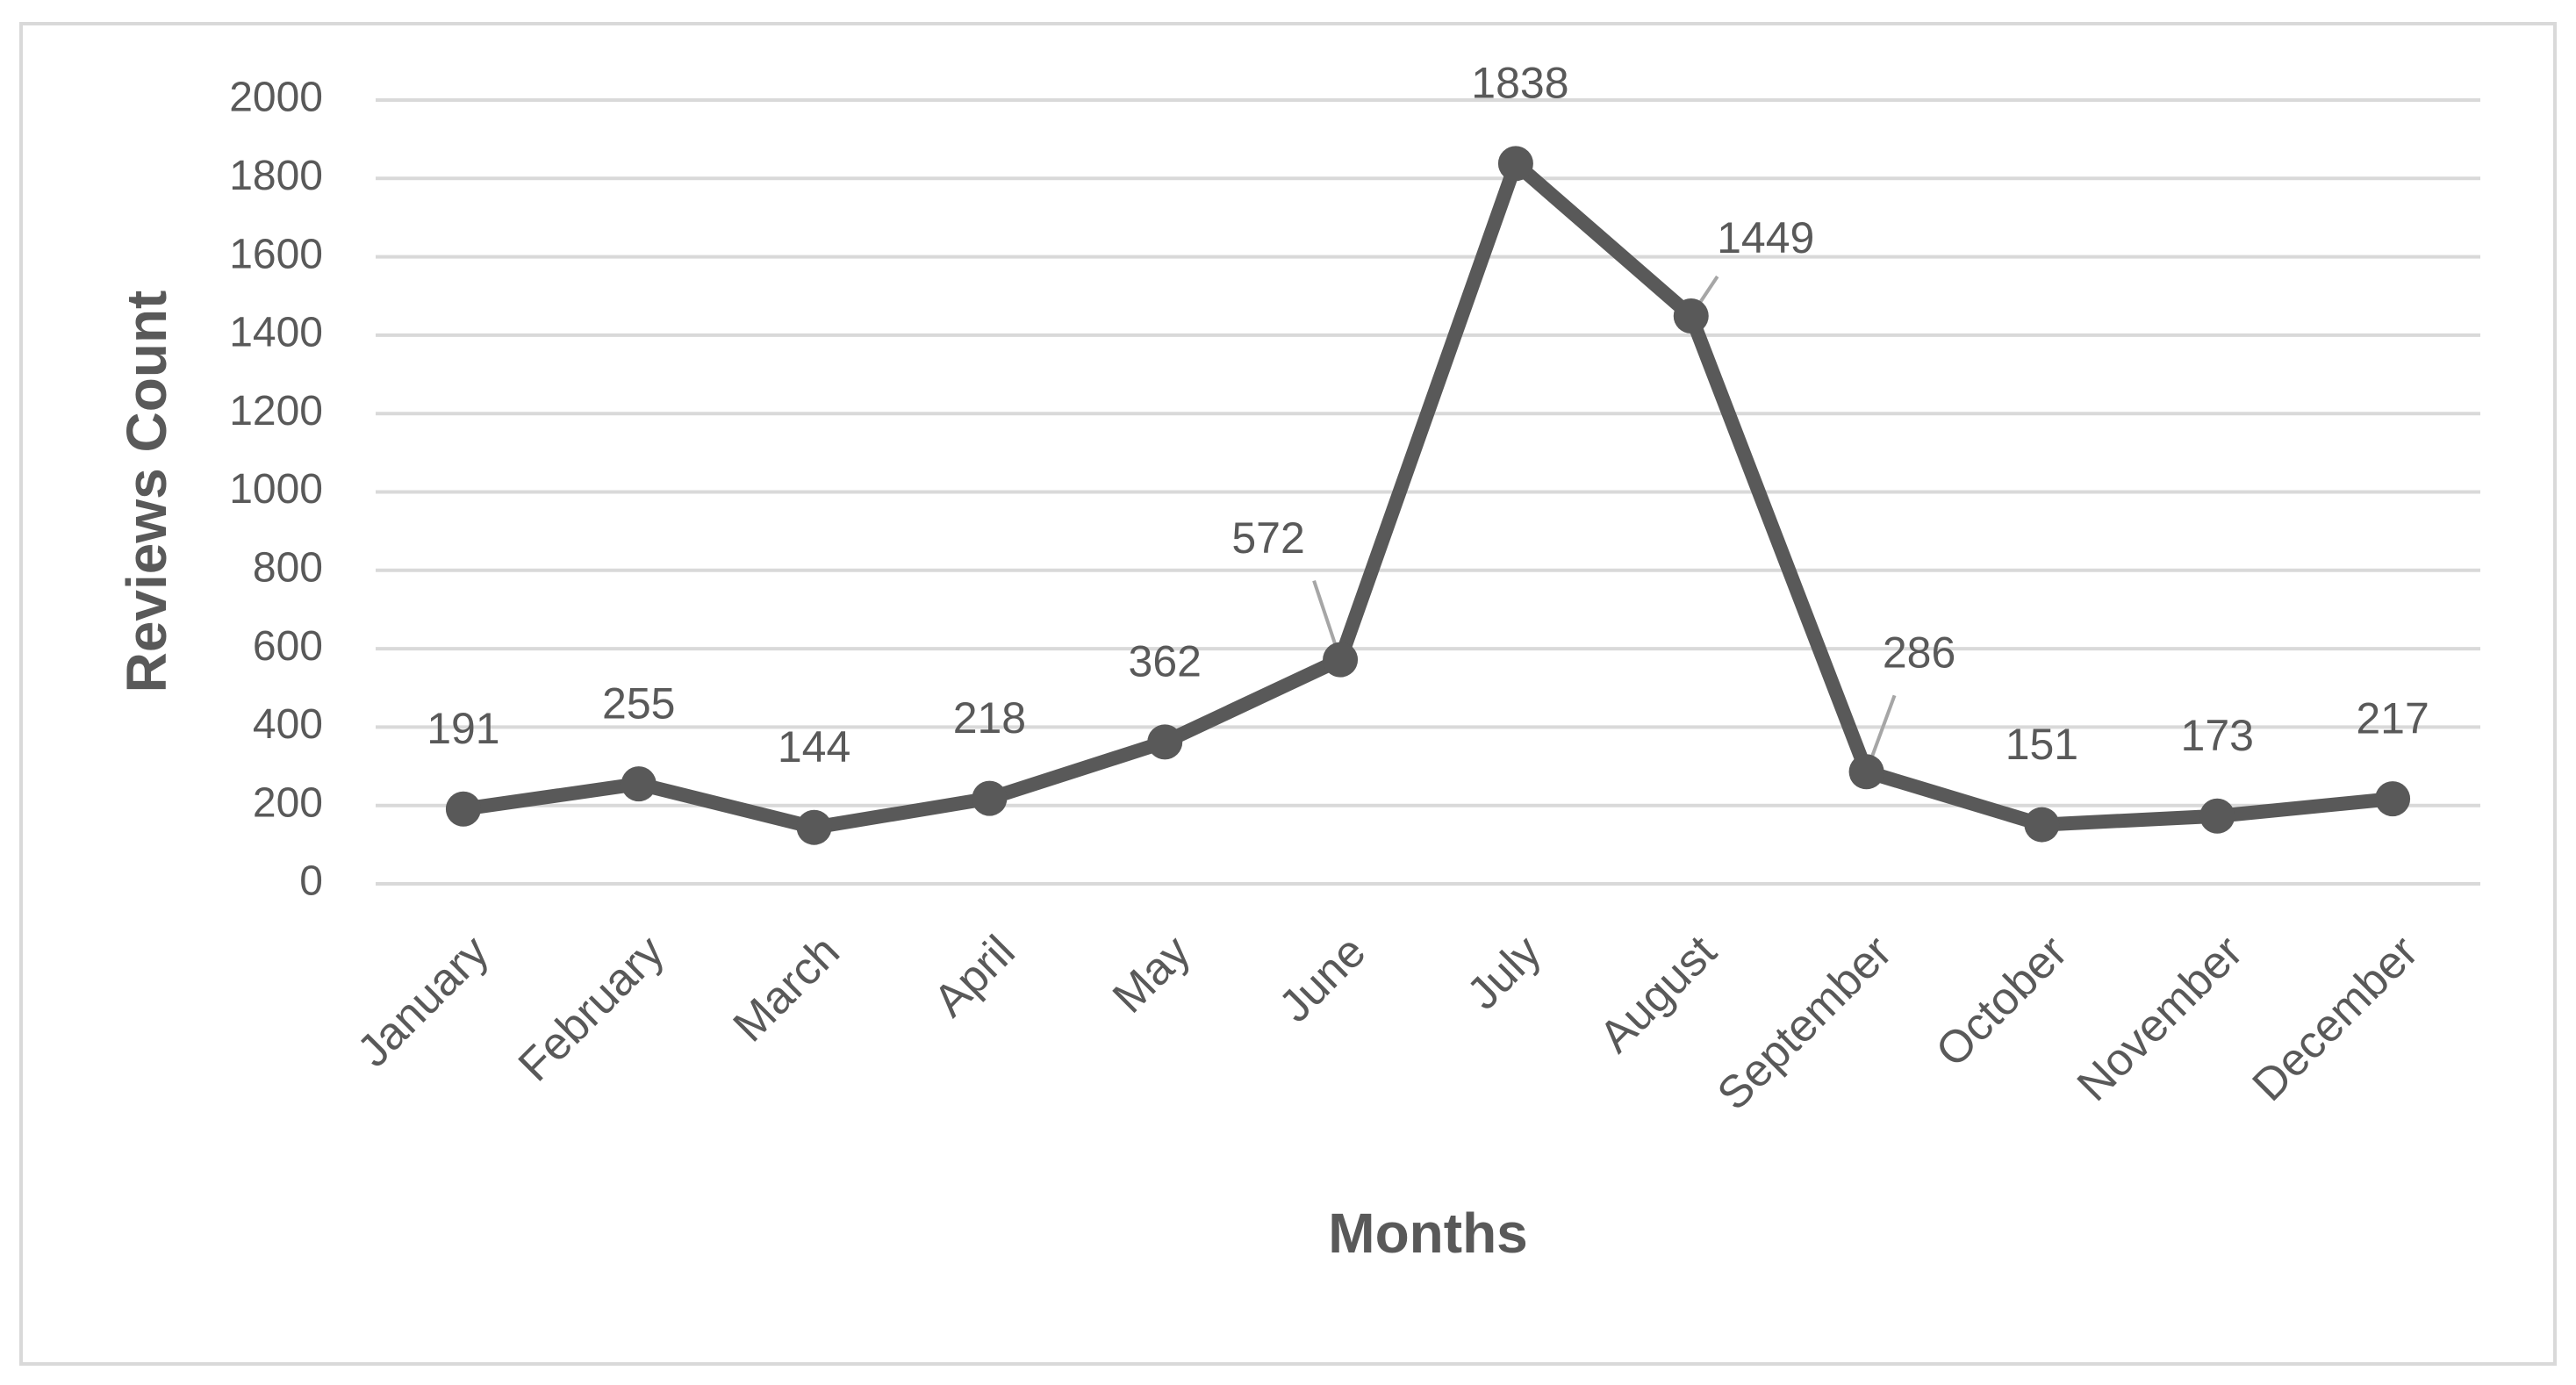 This screenshot has height=1385, width=2576. Describe the element at coordinates (146, 492) in the screenshot. I see `y-axis-title: Reviews Count` at that location.